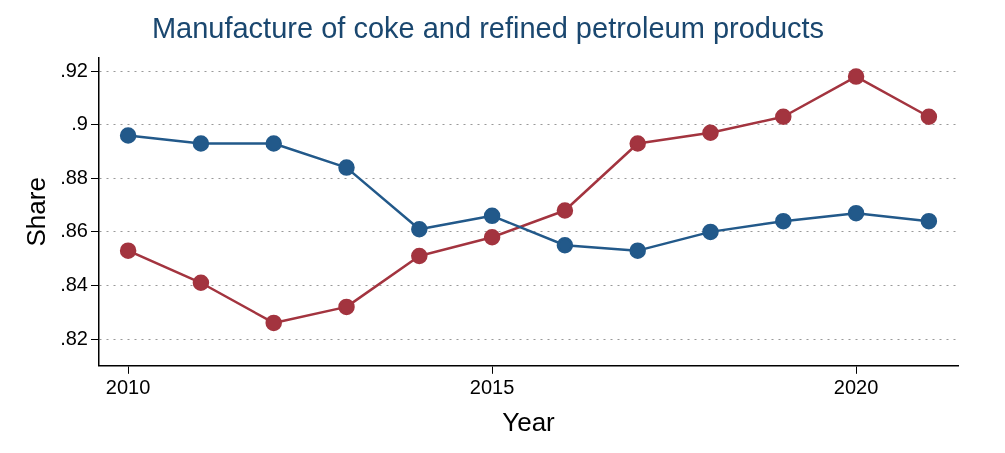 This screenshot has width=1005, height=453. What do you see at coordinates (529, 421) in the screenshot?
I see `x-axis-title: Year` at bounding box center [529, 421].